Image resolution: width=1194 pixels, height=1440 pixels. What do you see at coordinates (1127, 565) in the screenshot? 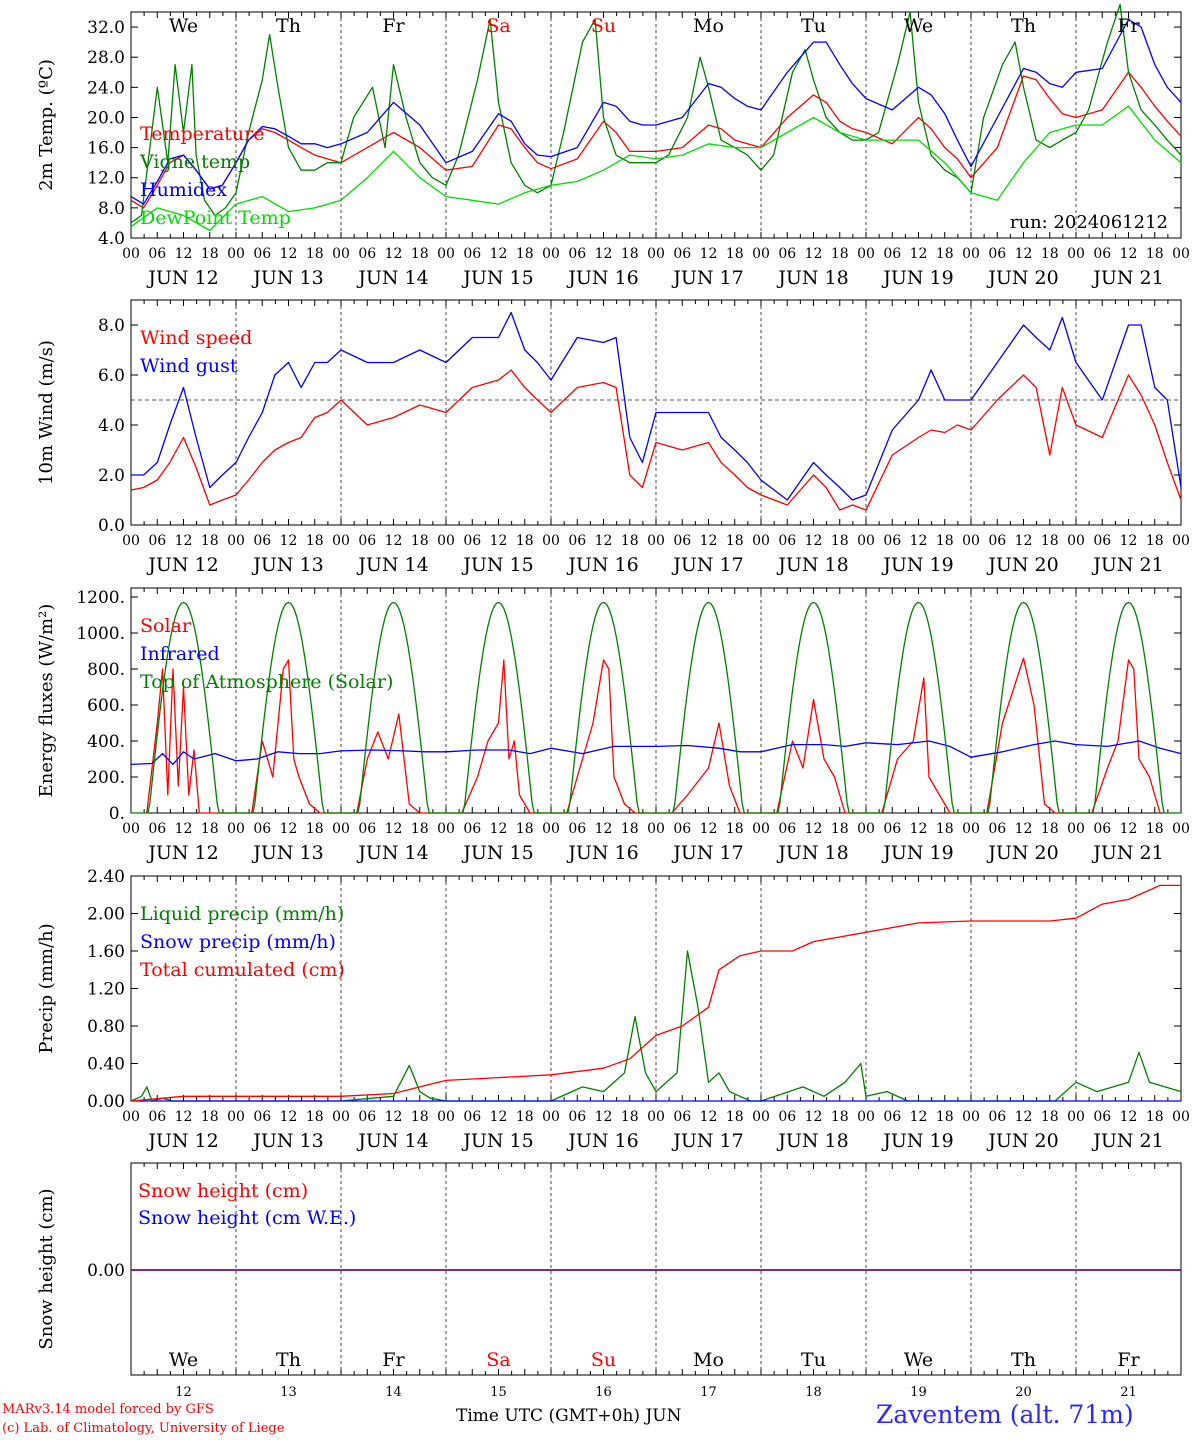
I see `x-date-label: JUN 21` at bounding box center [1127, 565].